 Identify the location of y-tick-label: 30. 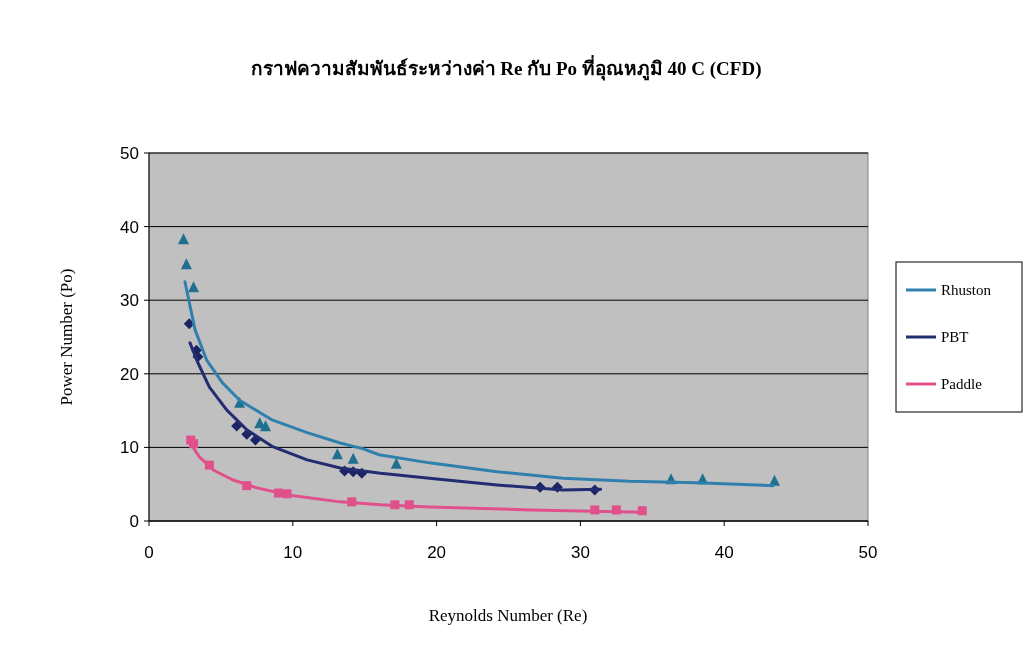
(129, 301).